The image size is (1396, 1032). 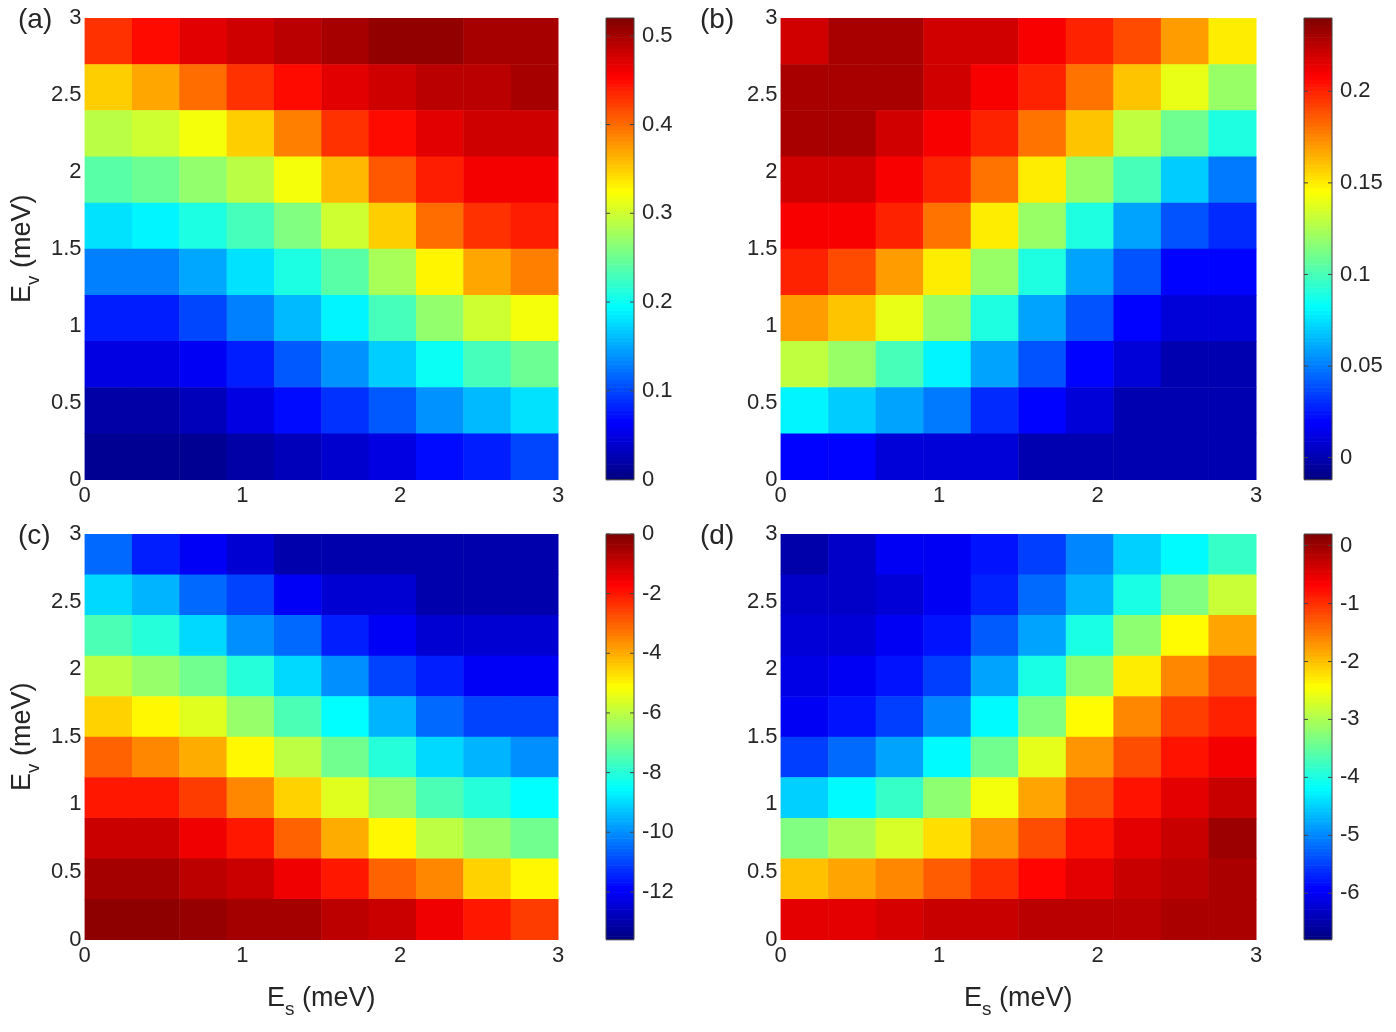 What do you see at coordinates (658, 831) in the screenshot?
I see `color-bar-label: -10` at bounding box center [658, 831].